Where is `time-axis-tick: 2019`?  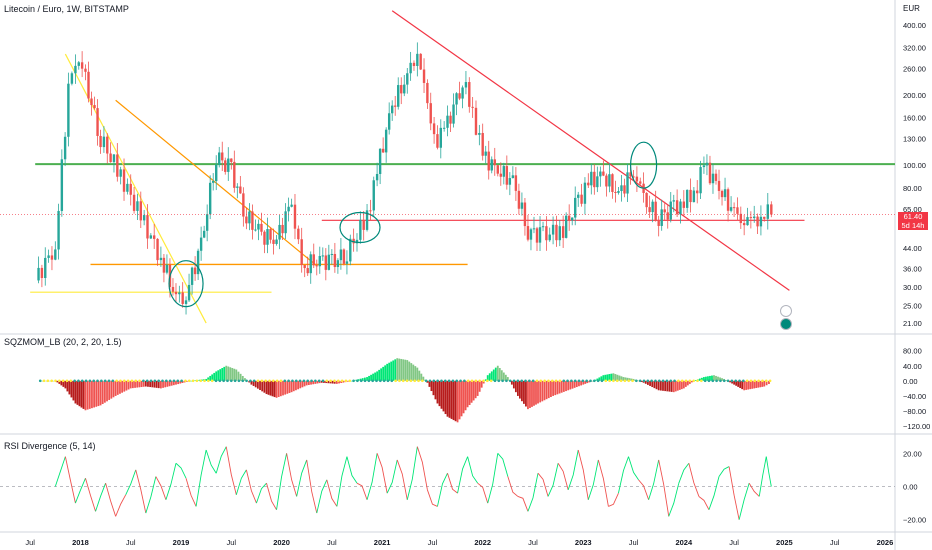
time-axis-tick: 2019 is located at coordinates (181, 542).